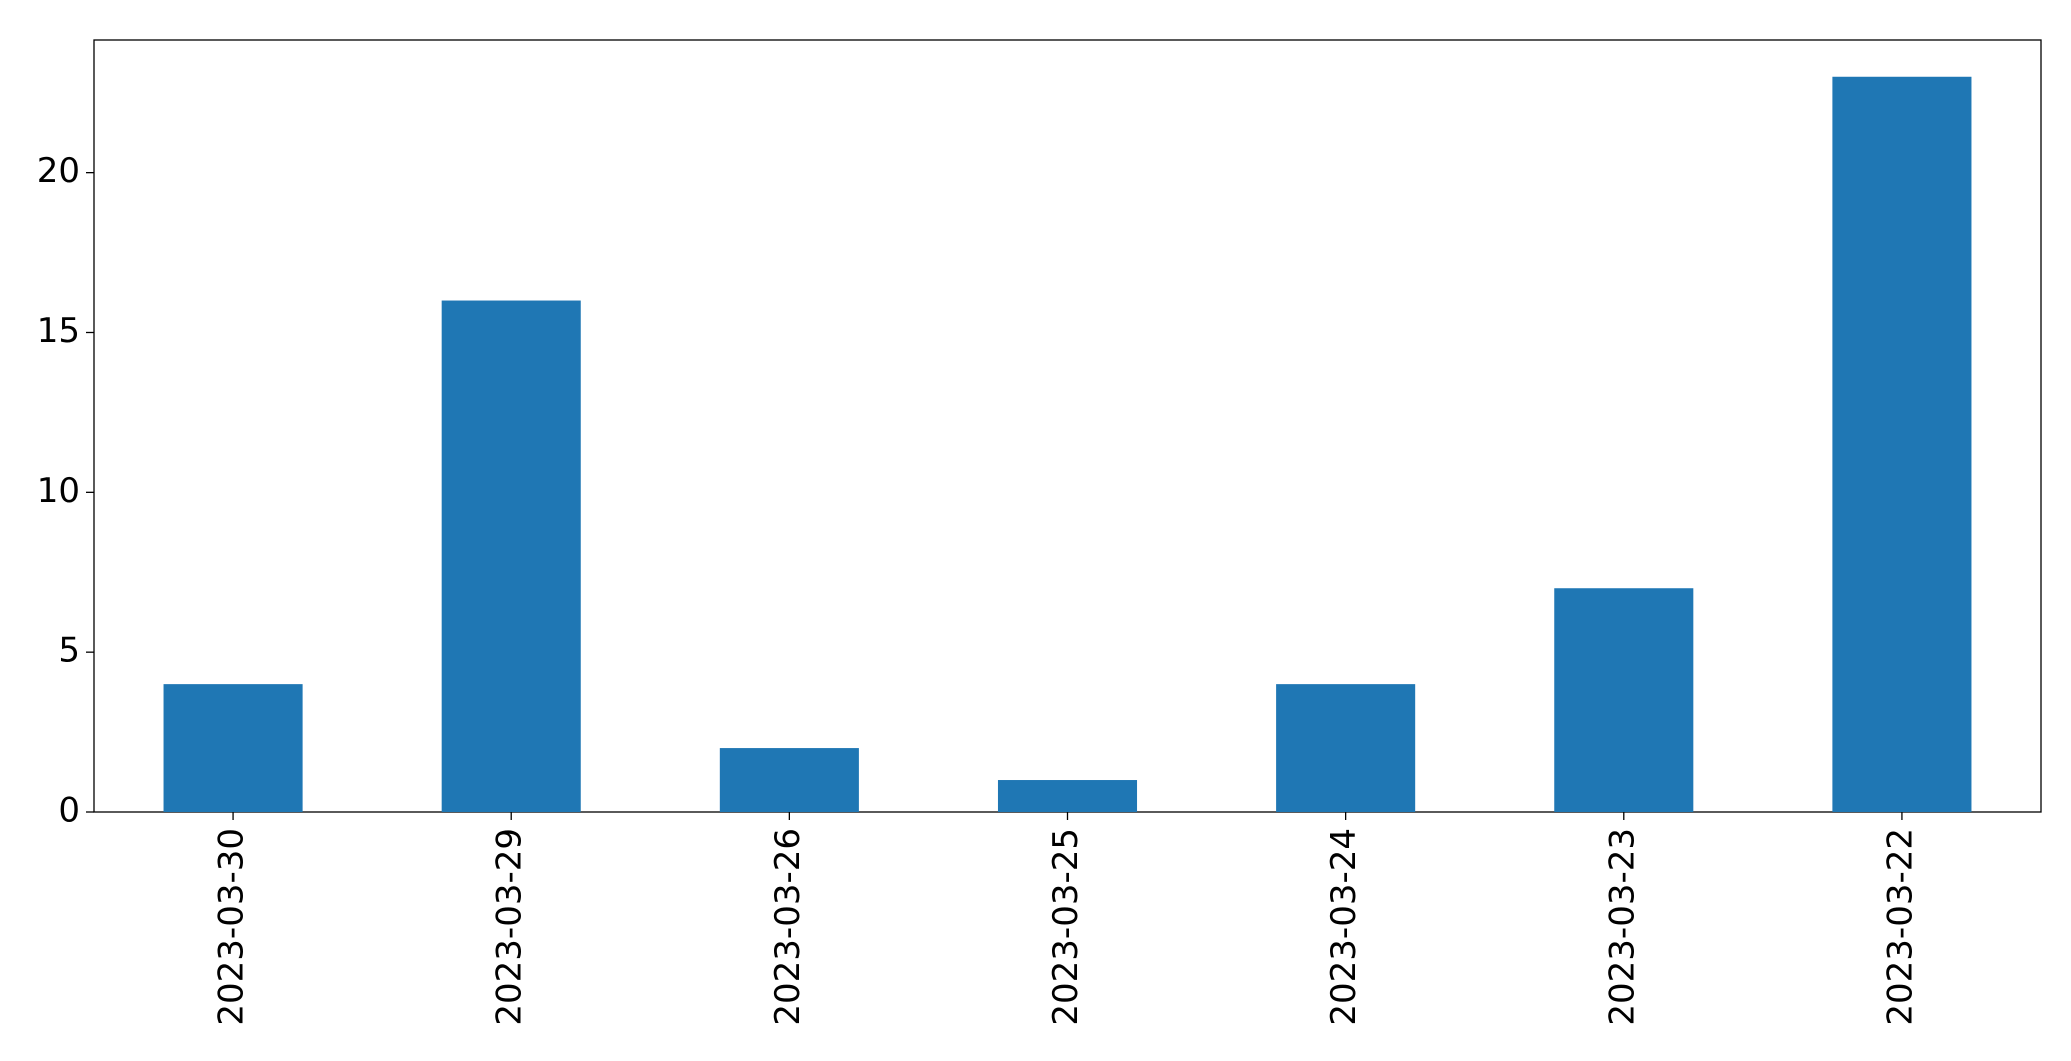  I want to click on y-tick-label: 10, so click(58, 491).